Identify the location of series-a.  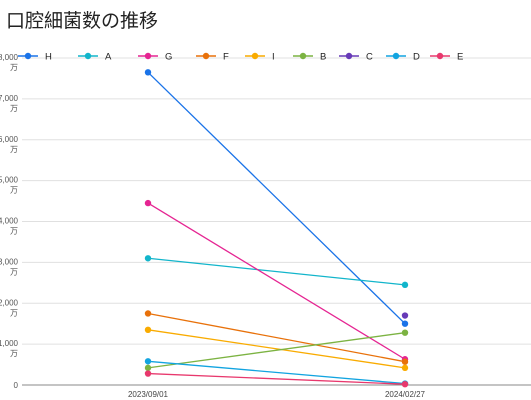
(276, 272).